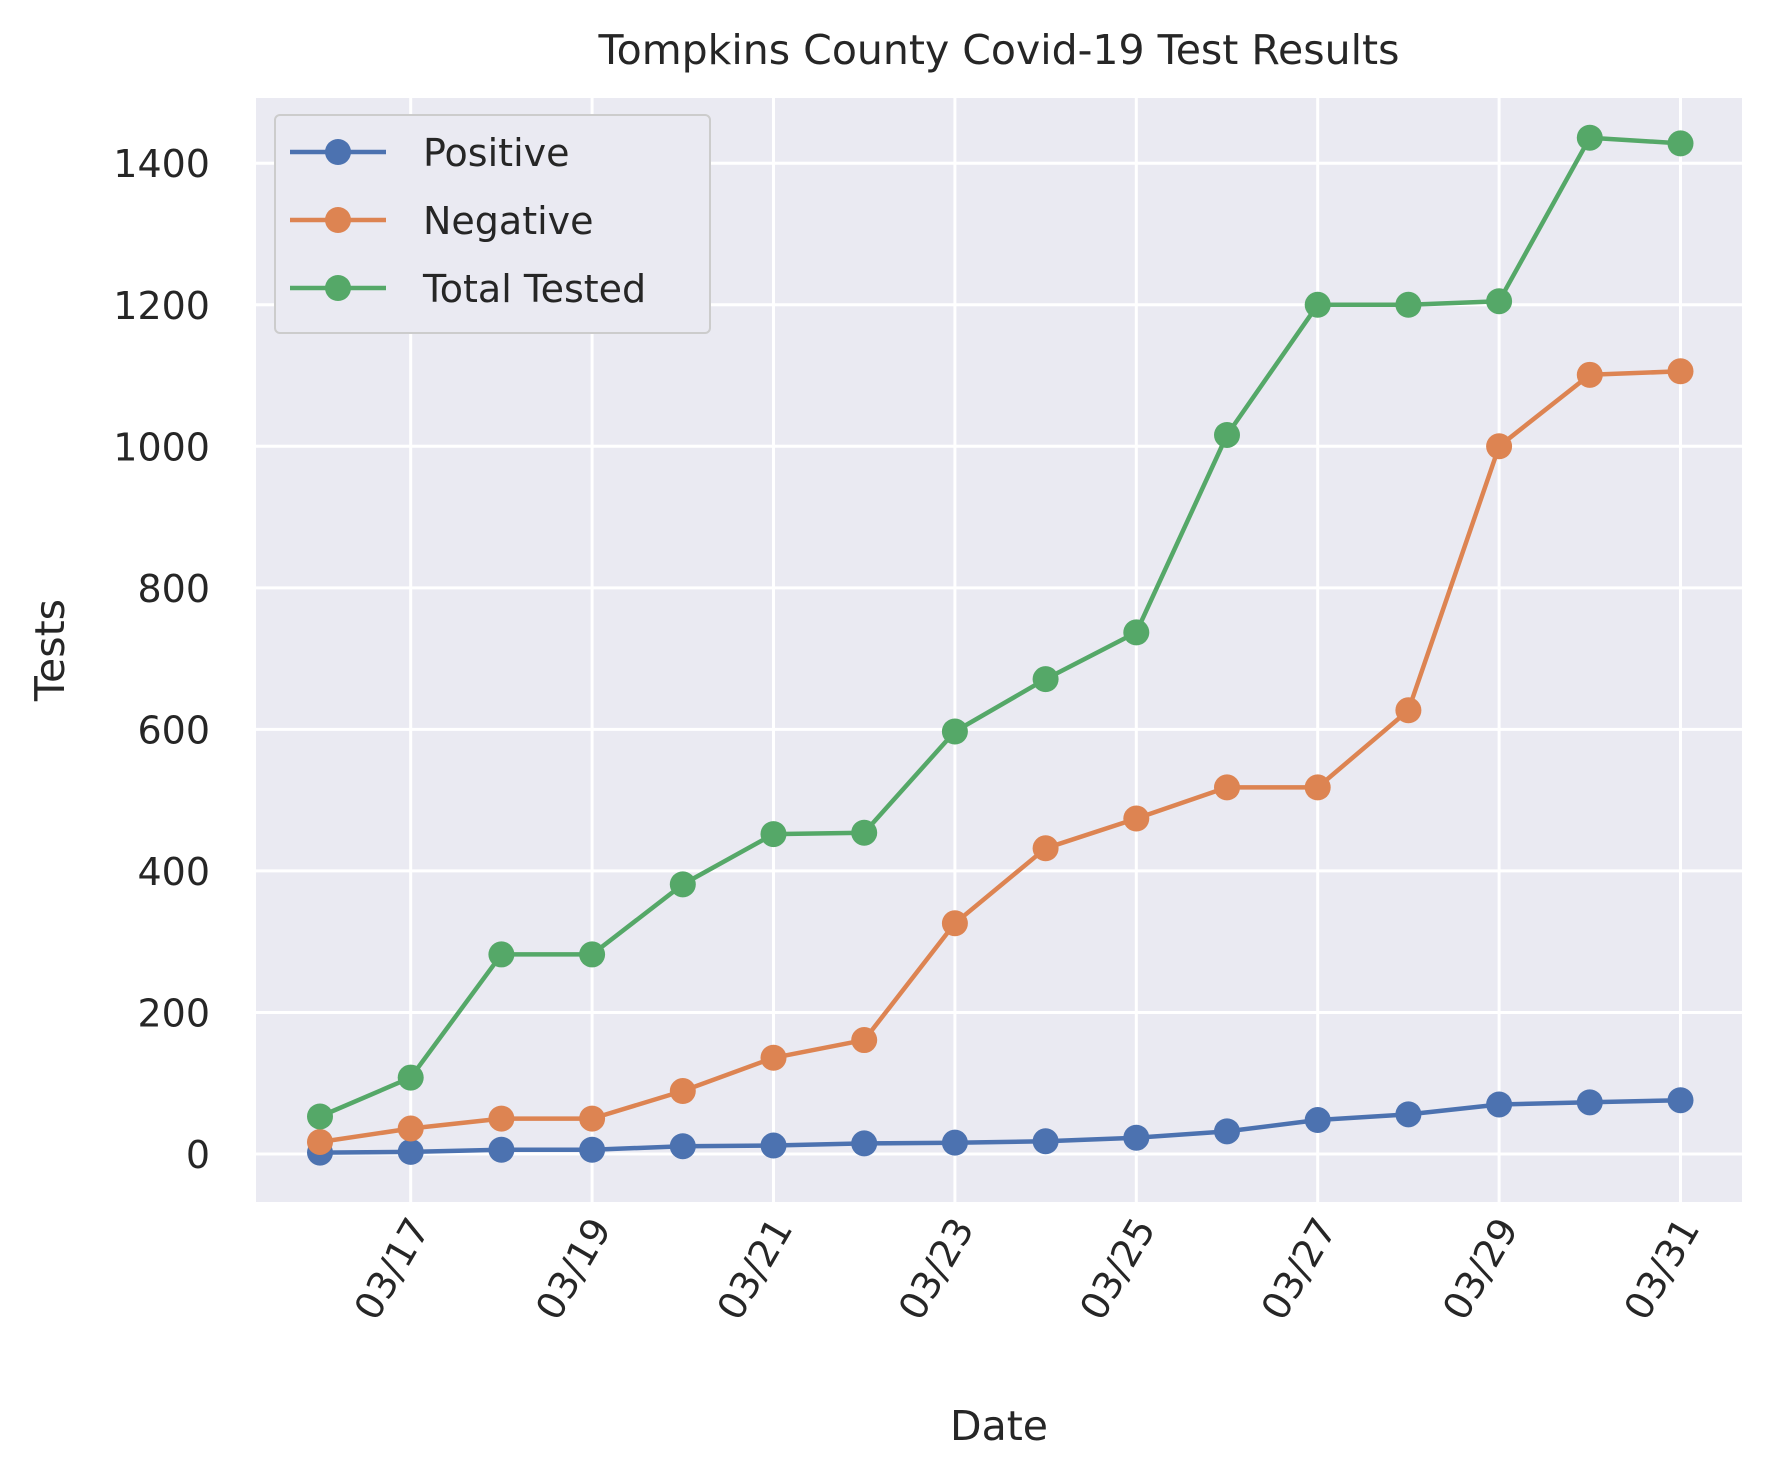 The width and height of the screenshot is (1768, 1478). Describe the element at coordinates (198, 1155) in the screenshot. I see `y-tick-label: 0` at that location.